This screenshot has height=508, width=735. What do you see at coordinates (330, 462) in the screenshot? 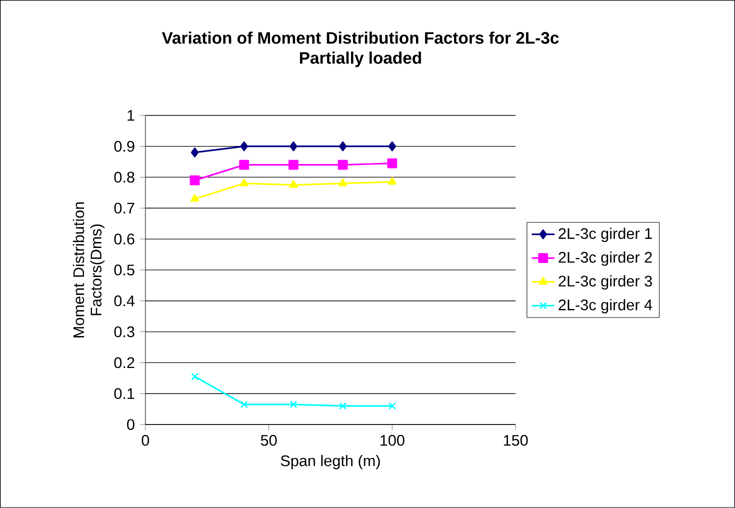
I see `x-axis-title: Span legth (m)` at bounding box center [330, 462].